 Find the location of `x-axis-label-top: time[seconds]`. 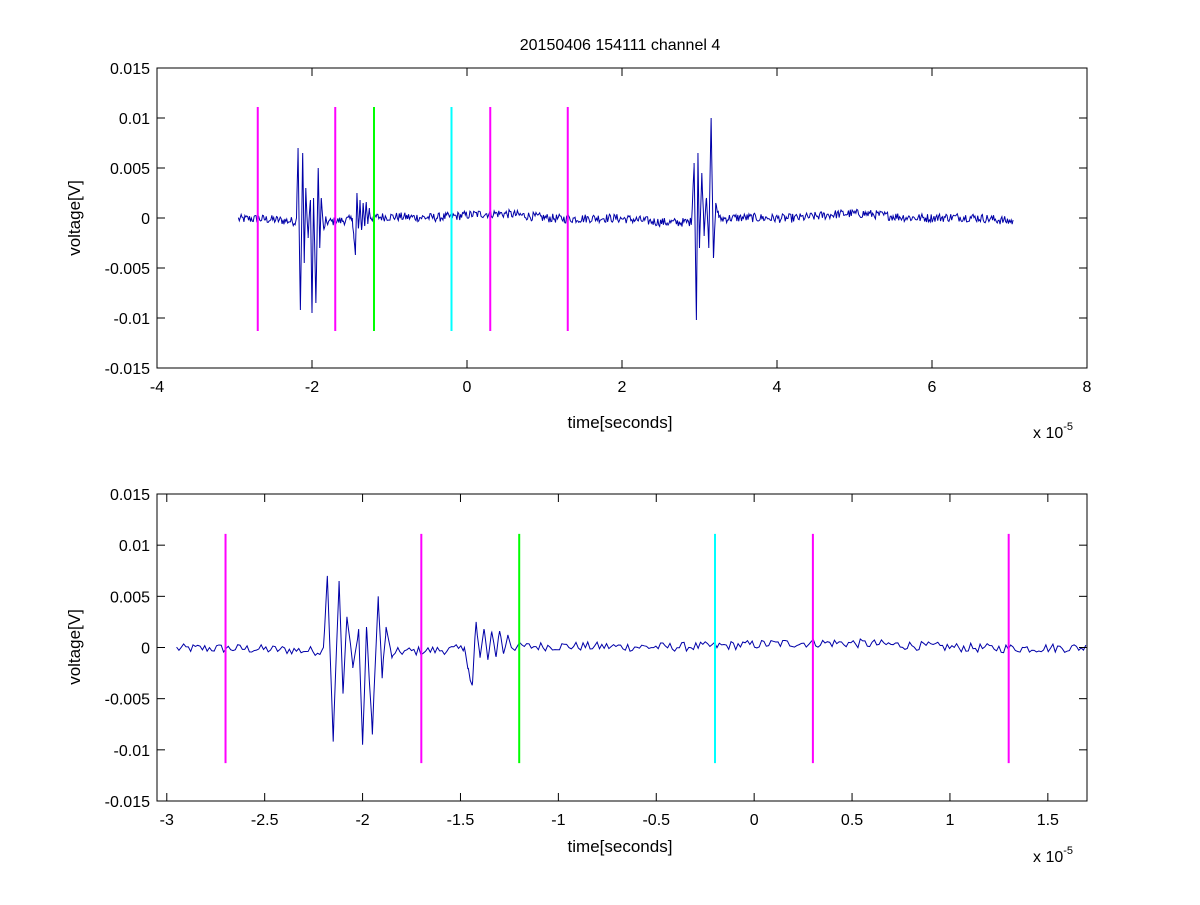

x-axis-label-top: time[seconds] is located at coordinates (620, 422).